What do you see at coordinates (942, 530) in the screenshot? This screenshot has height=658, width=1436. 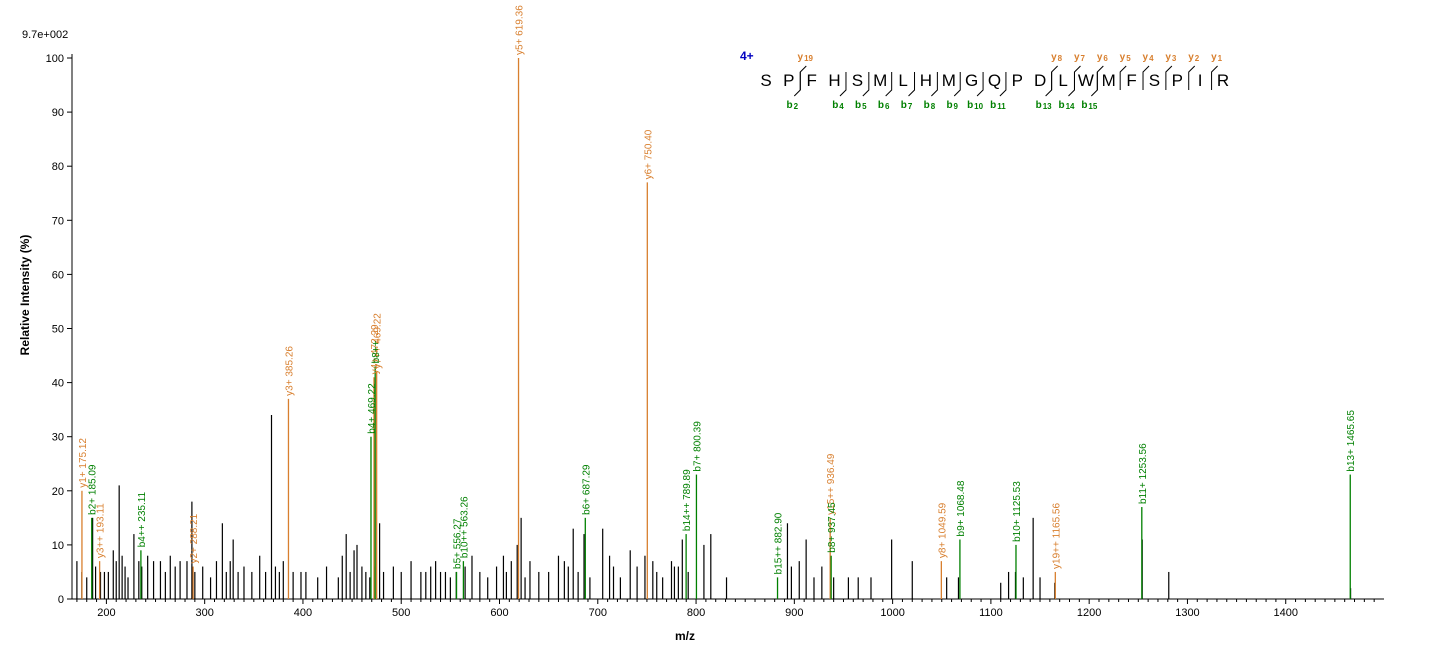 I see `y-ion-peak-label: y8+ 1049.59` at bounding box center [942, 530].